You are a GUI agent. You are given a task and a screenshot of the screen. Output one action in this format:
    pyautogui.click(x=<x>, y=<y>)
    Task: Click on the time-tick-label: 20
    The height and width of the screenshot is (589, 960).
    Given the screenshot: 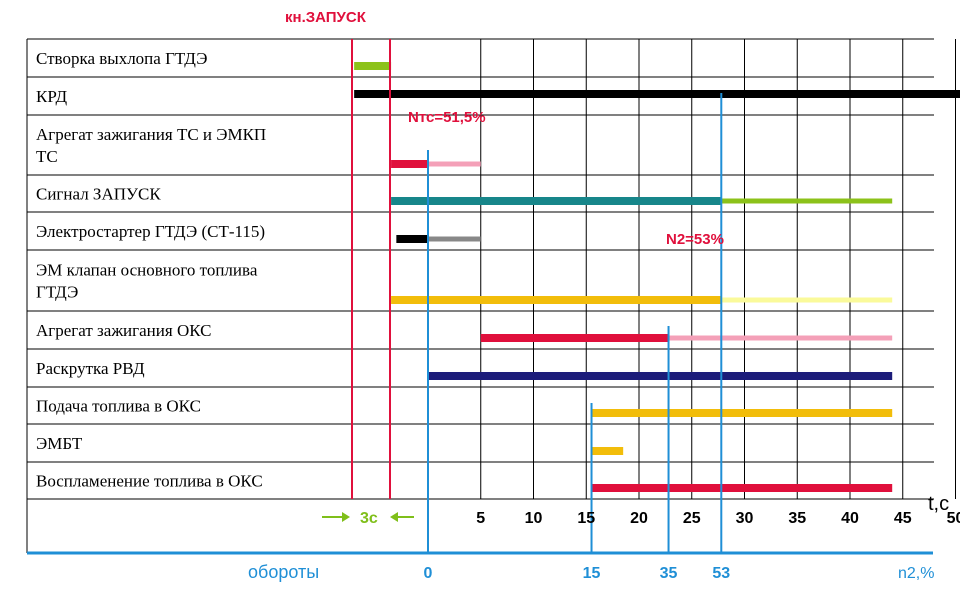 What is the action you would take?
    pyautogui.click(x=639, y=518)
    